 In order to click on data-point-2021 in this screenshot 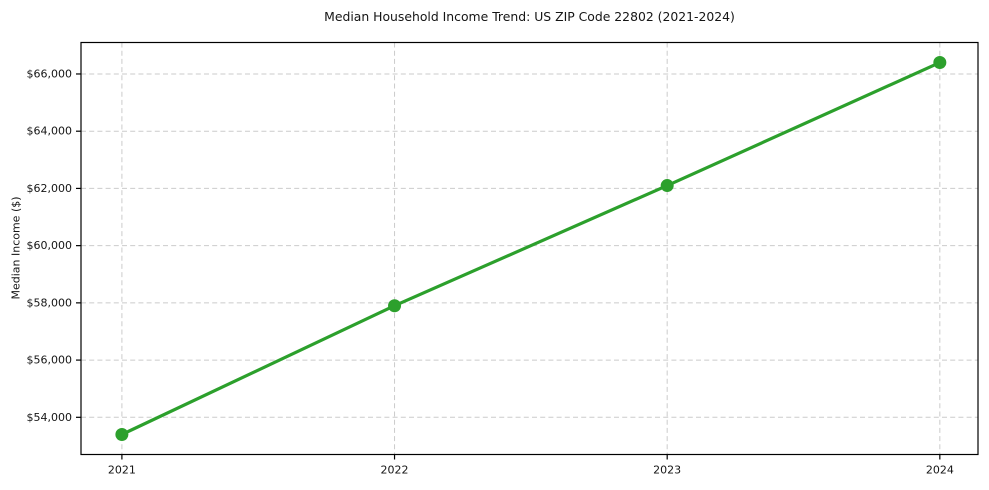, I will do `click(122, 434)`.